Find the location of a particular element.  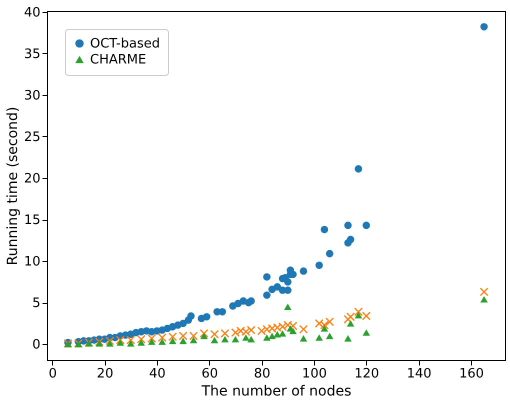

y-tick-label: 25 is located at coordinates (32, 137).